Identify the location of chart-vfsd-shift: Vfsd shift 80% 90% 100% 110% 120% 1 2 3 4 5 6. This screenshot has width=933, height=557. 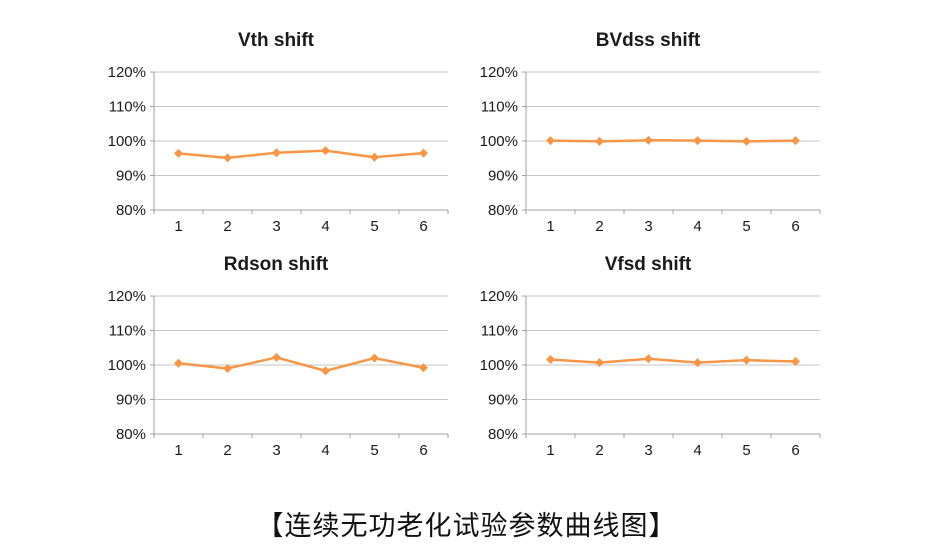
(648, 358).